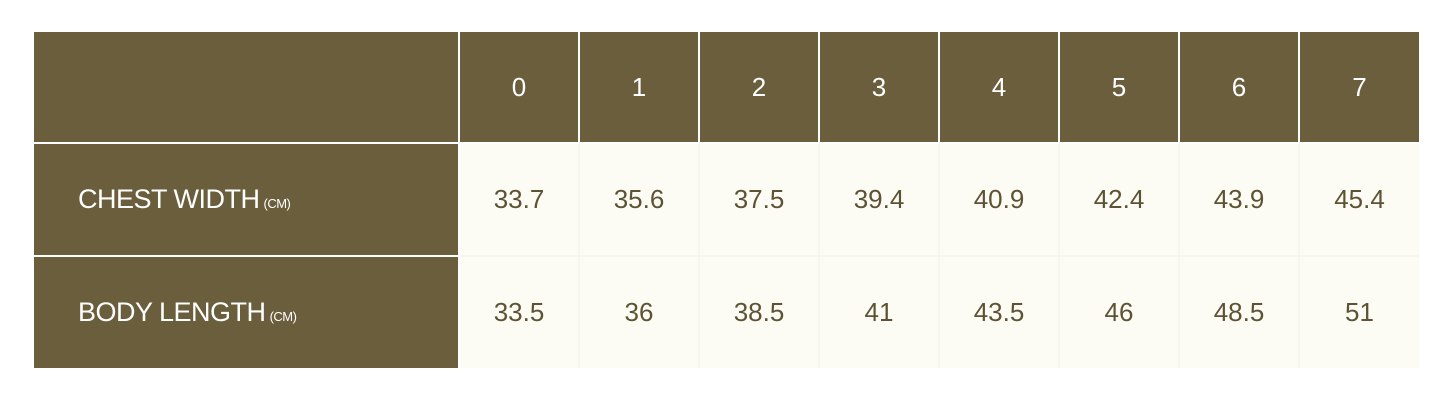 Image resolution: width=1445 pixels, height=400 pixels. What do you see at coordinates (1239, 88) in the screenshot?
I see `size-header-6: 6` at bounding box center [1239, 88].